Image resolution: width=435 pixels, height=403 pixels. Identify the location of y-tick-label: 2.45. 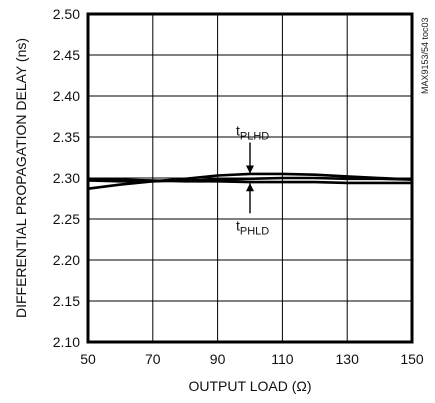
(66, 55).